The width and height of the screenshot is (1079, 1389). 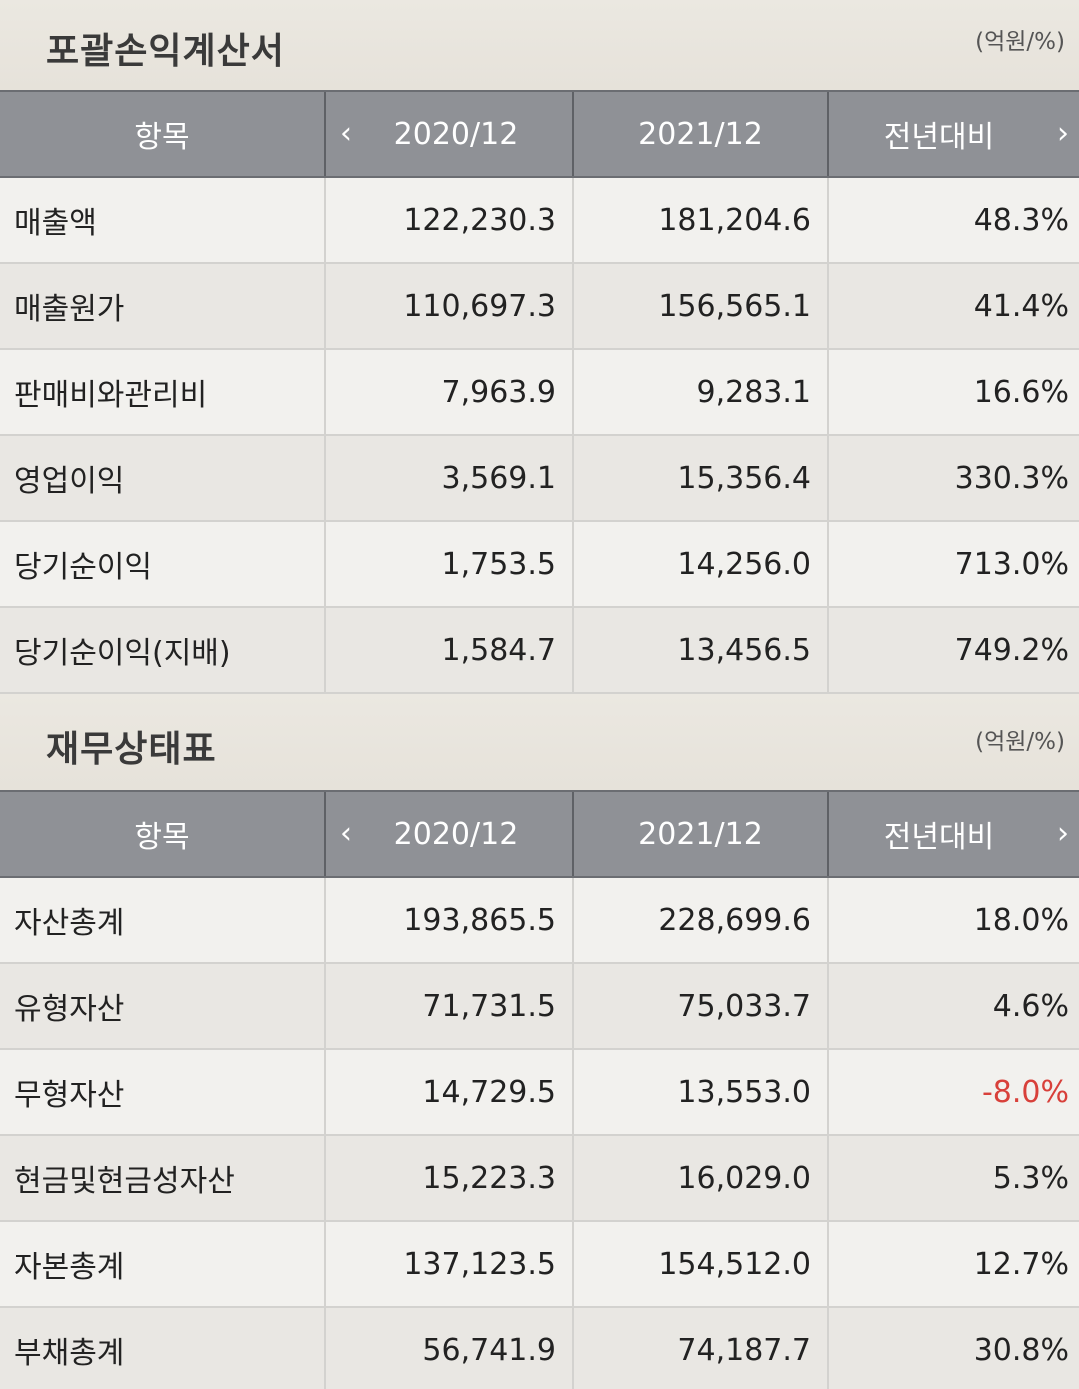 I want to click on balance-section-header: 재무상태표 (억원/%), so click(x=539, y=742).